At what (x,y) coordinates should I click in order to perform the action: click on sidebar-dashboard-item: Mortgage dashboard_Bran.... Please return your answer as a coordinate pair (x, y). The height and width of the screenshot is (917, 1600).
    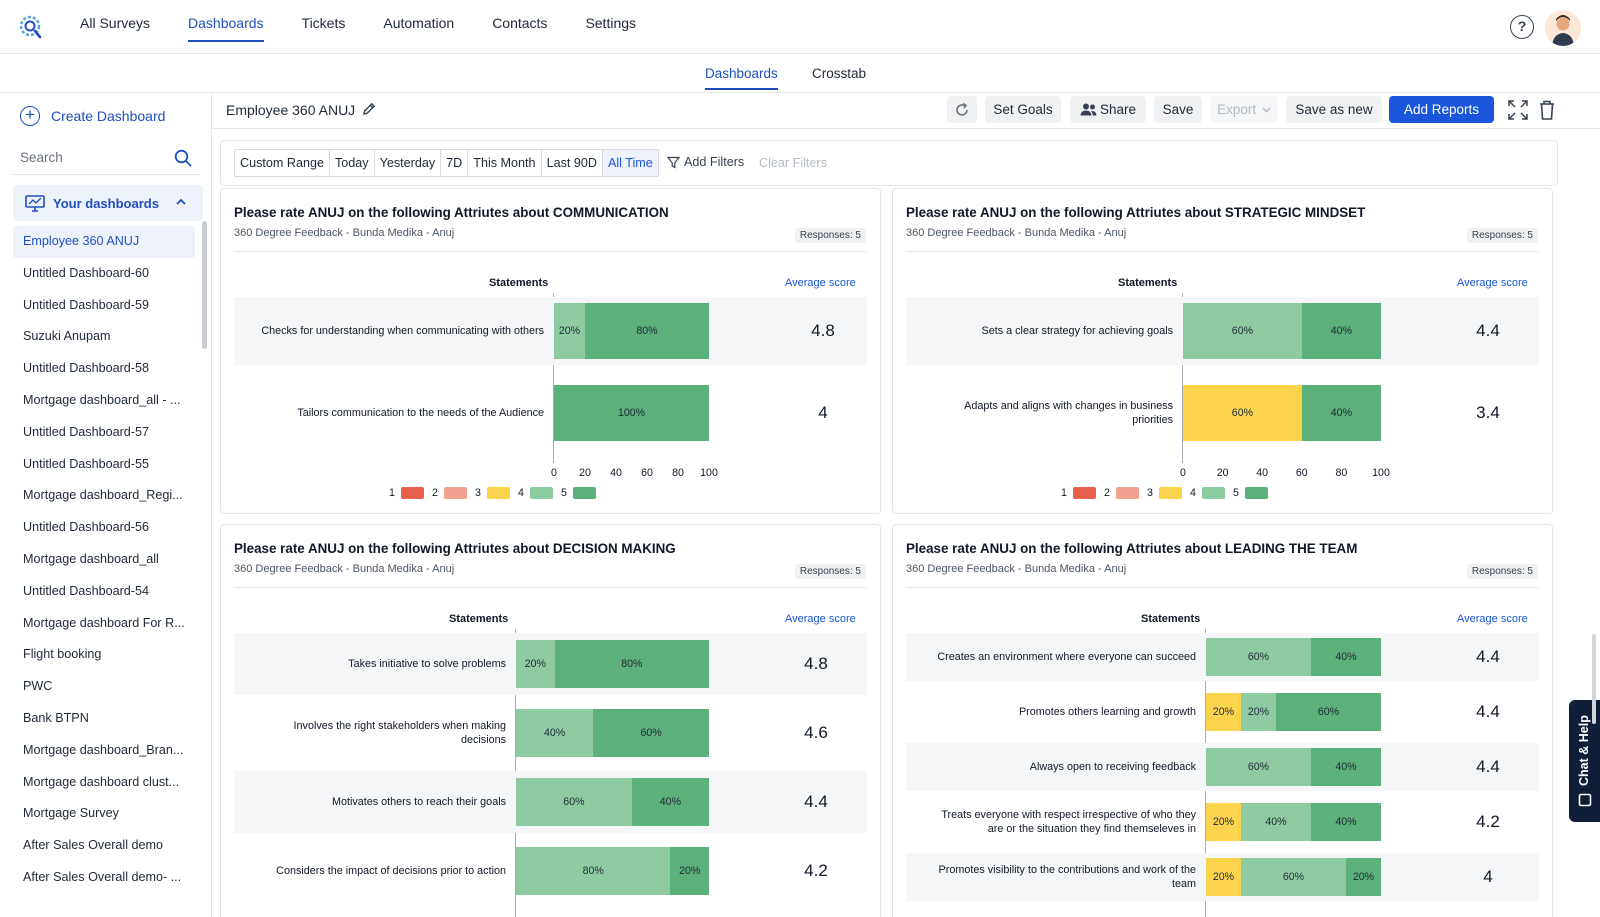
    Looking at the image, I should click on (103, 749).